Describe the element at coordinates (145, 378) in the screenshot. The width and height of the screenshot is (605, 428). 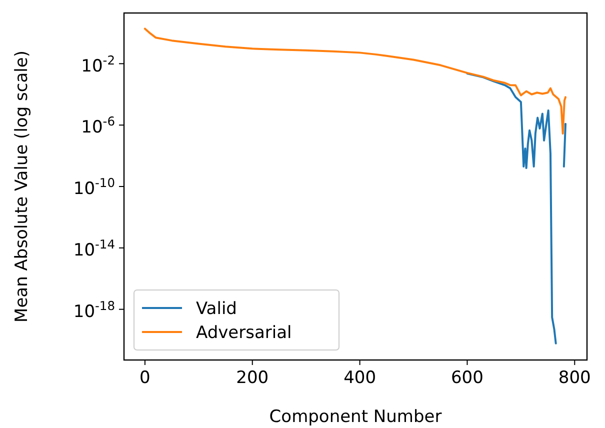
I see `x-tick-label: 0` at that location.